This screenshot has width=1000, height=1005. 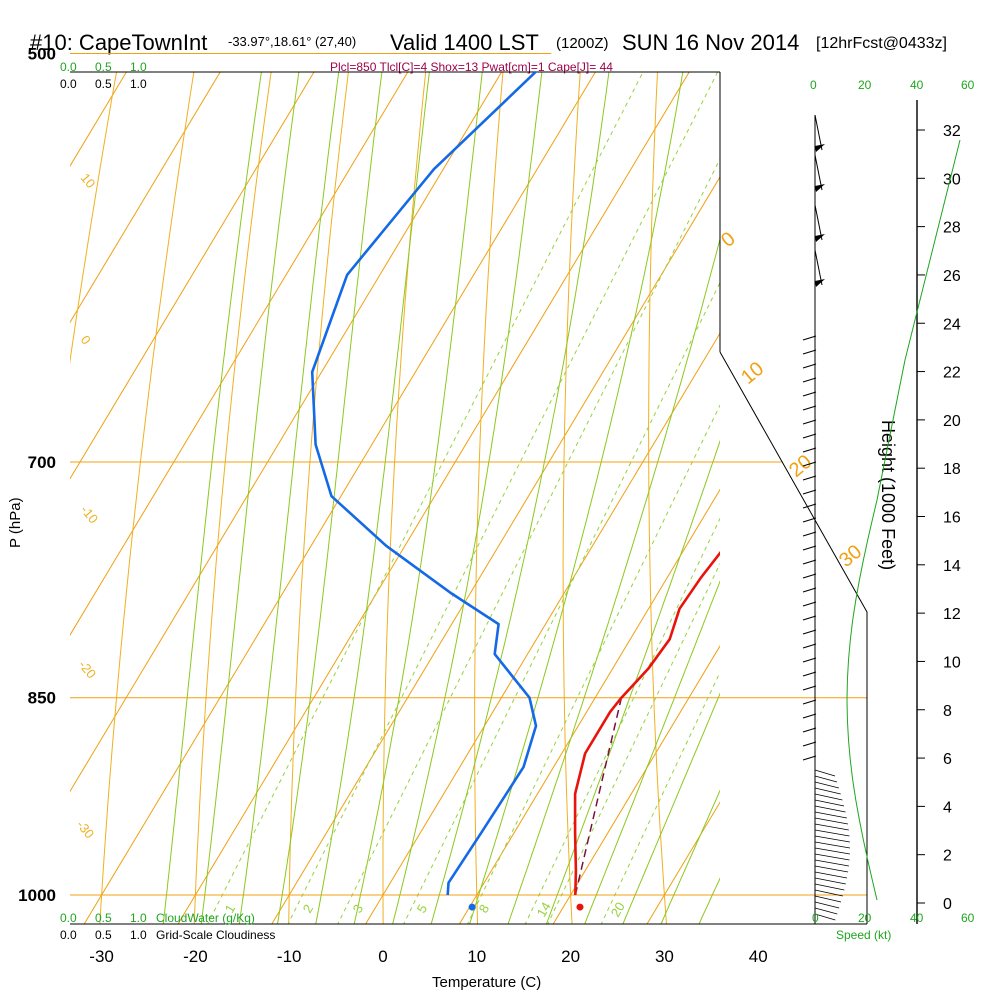 What do you see at coordinates (86, 829) in the screenshot?
I see `dry-adiabat-label-4: -30` at bounding box center [86, 829].